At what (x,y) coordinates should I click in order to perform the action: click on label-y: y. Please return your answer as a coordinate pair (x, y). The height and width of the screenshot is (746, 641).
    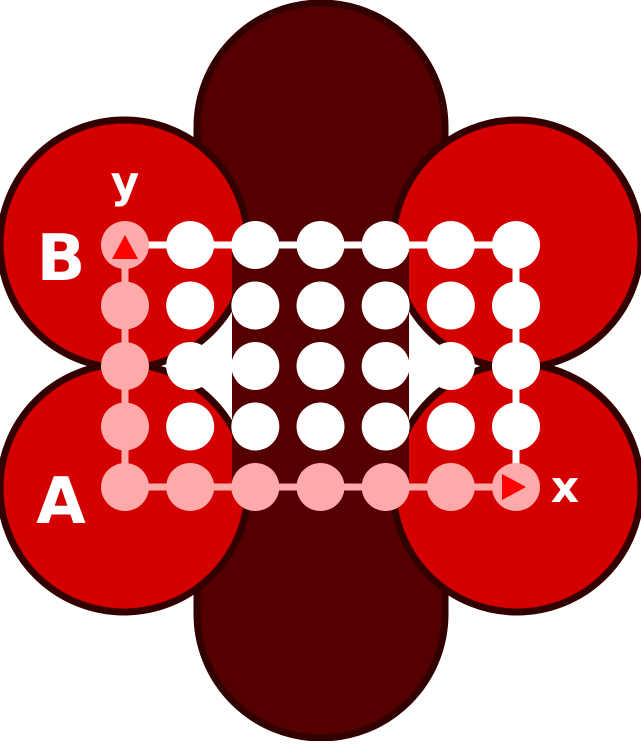
    Looking at the image, I should click on (125, 182).